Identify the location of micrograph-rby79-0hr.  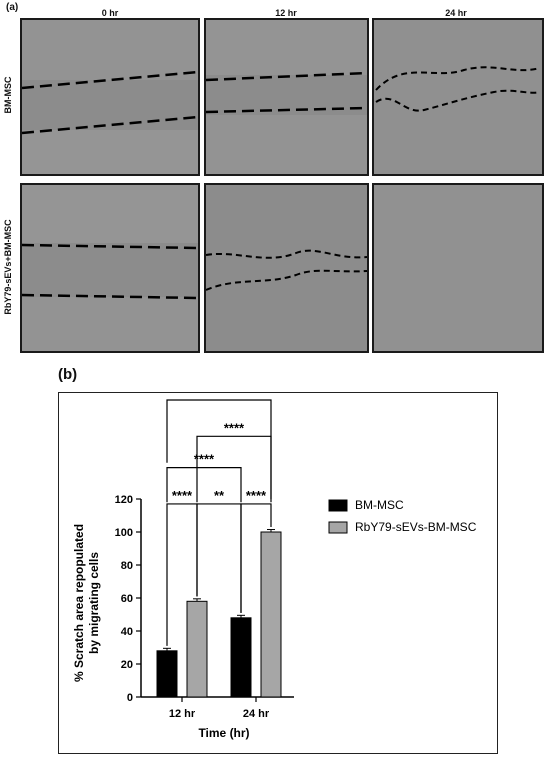
(110, 268).